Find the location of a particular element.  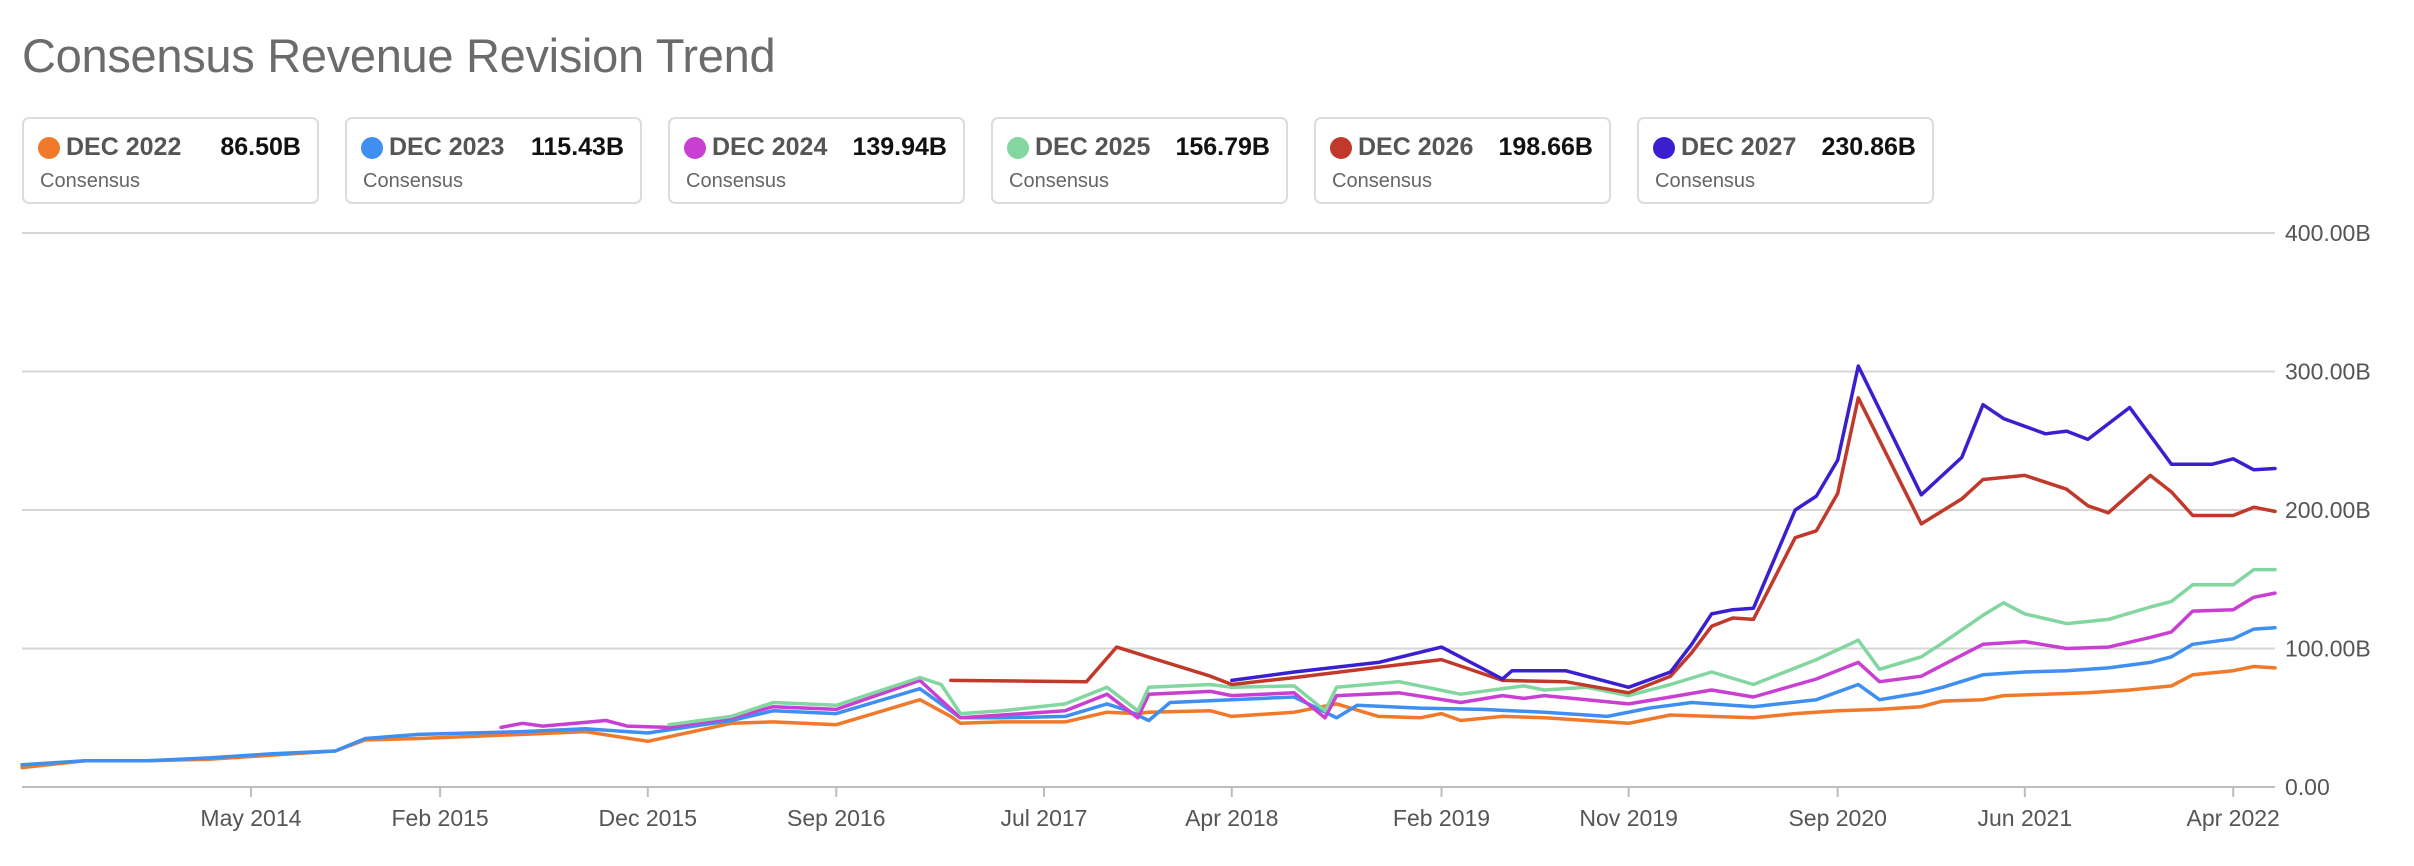

series-line-dec-2022 is located at coordinates (1148, 717).